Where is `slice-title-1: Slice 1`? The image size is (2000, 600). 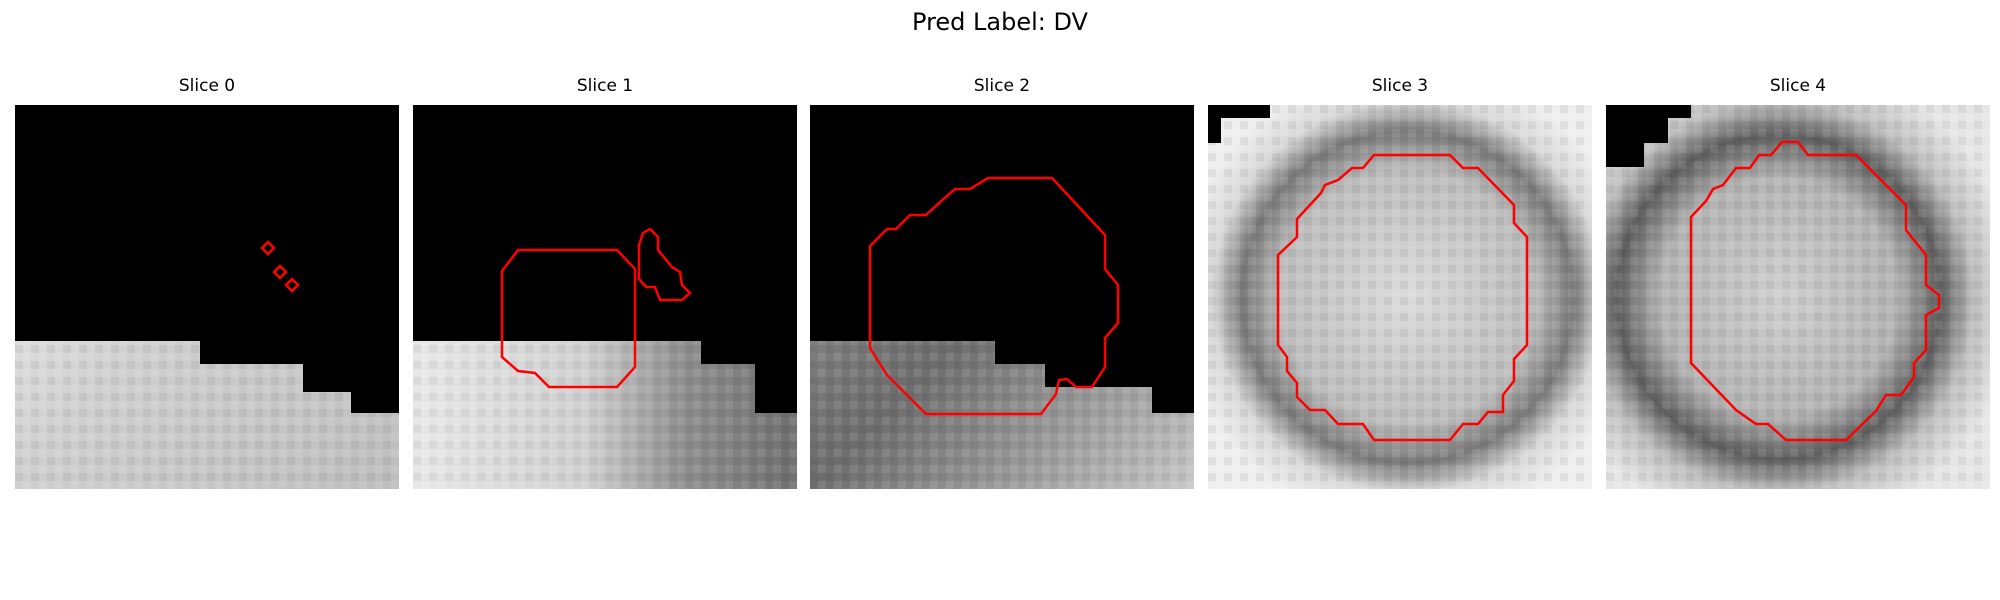
slice-title-1: Slice 1 is located at coordinates (605, 86).